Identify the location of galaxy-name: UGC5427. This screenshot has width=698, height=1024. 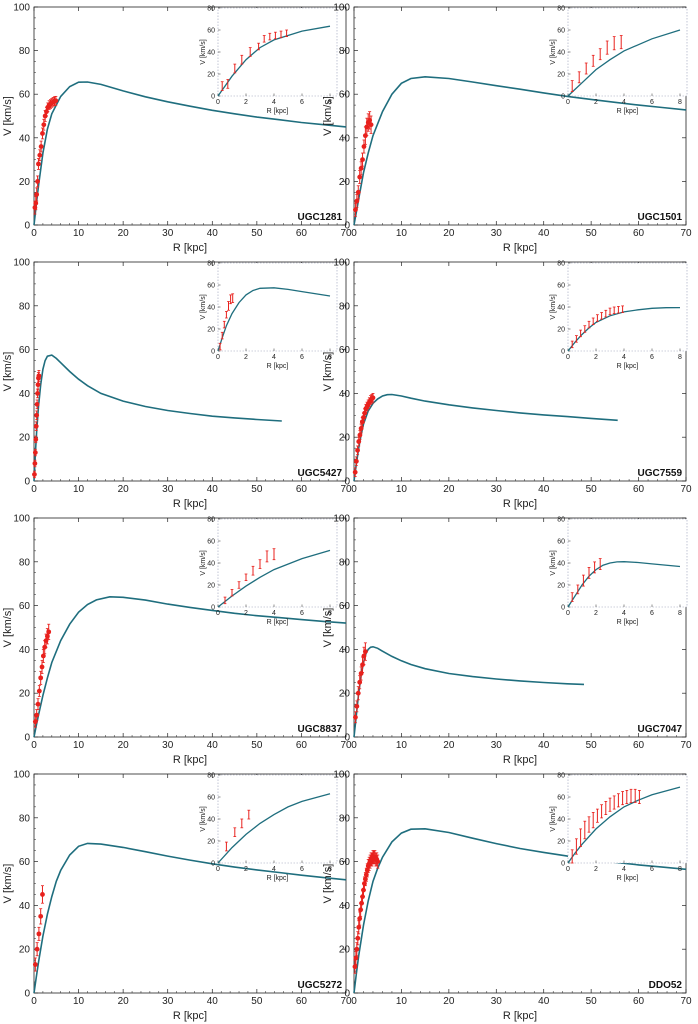
(320, 473).